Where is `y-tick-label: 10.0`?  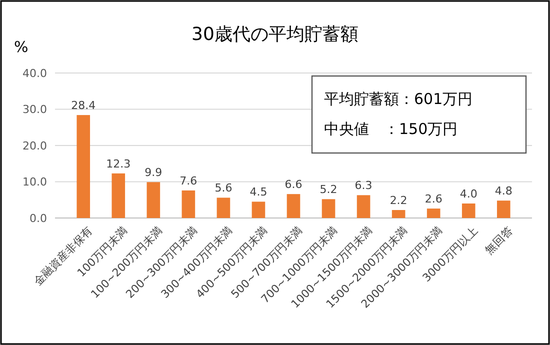
y-tick-label: 10.0 is located at coordinates (34, 182).